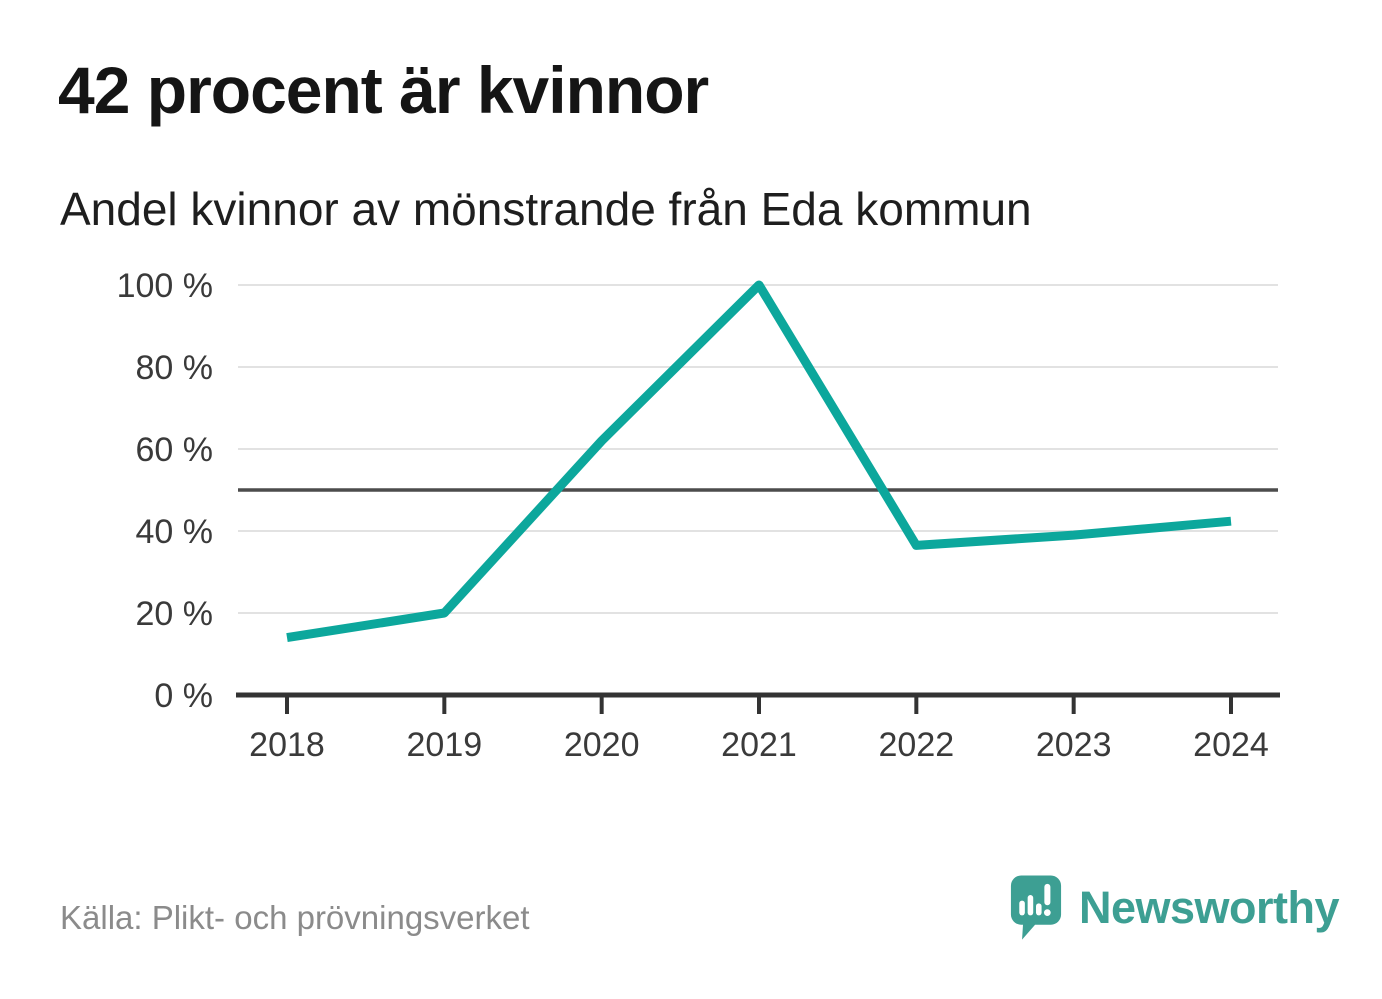 The height and width of the screenshot is (999, 1382). Describe the element at coordinates (602, 745) in the screenshot. I see `svg-text: 2020` at that location.